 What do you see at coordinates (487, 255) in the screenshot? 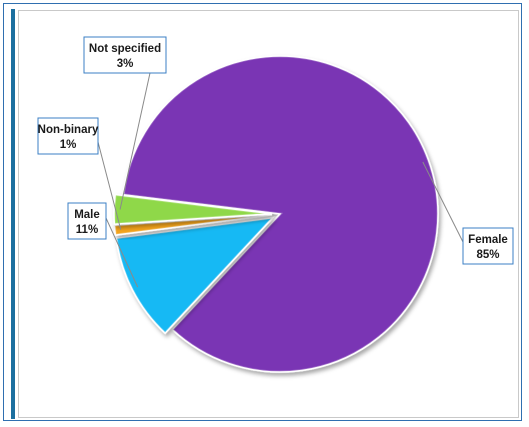
I see `data-label-value: 85%` at bounding box center [487, 255].